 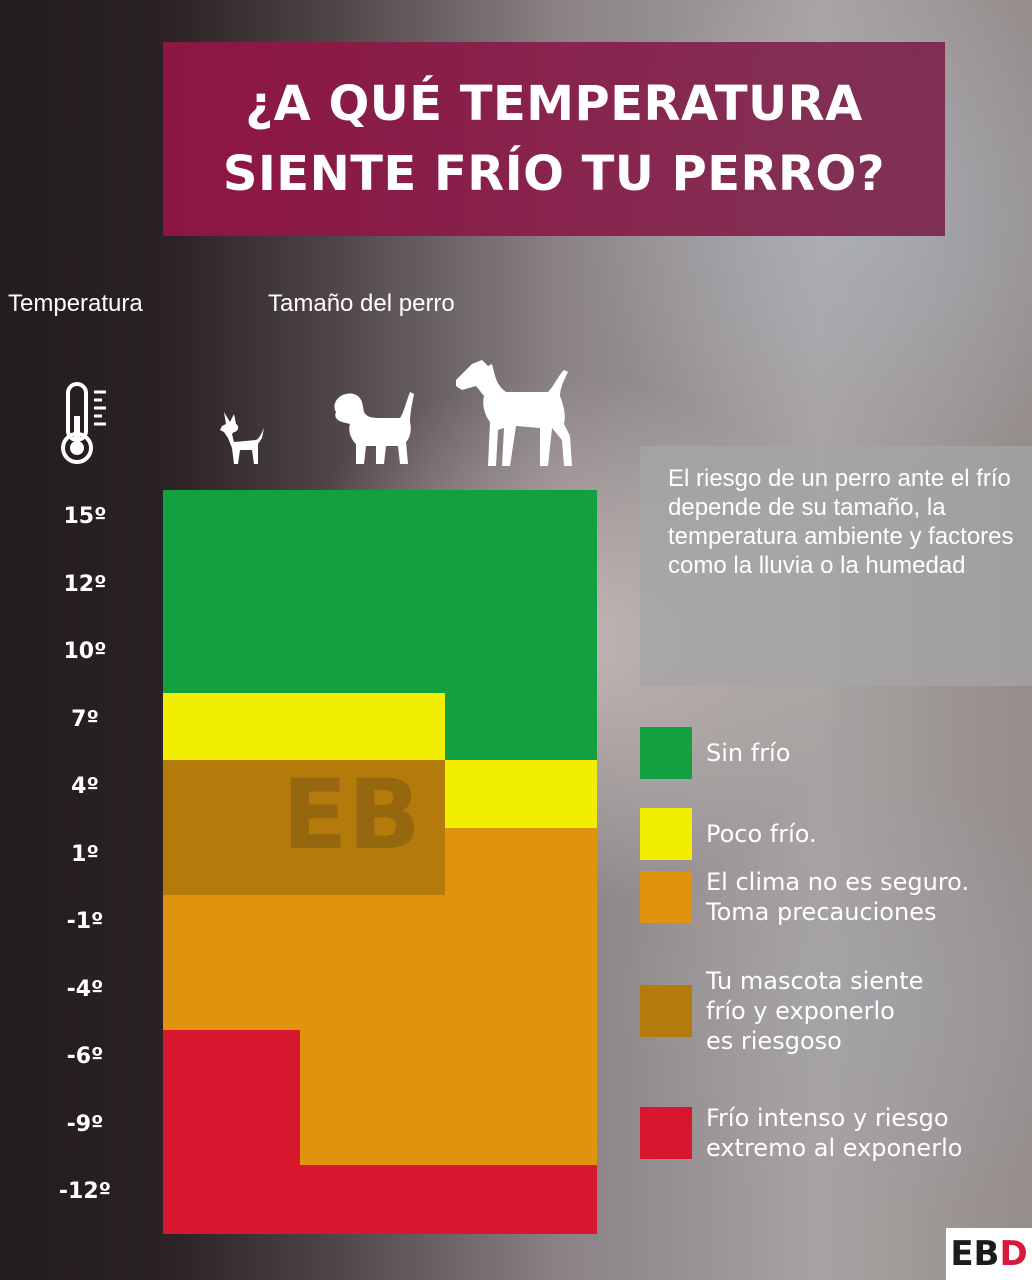 What do you see at coordinates (85, 516) in the screenshot?
I see `temperature-tick: 15º` at bounding box center [85, 516].